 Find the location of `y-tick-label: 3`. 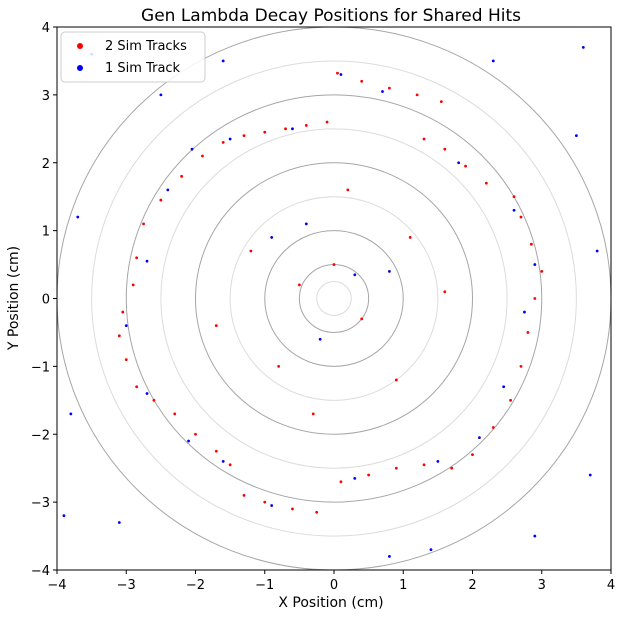

y-tick-label: 3 is located at coordinates (46, 96).